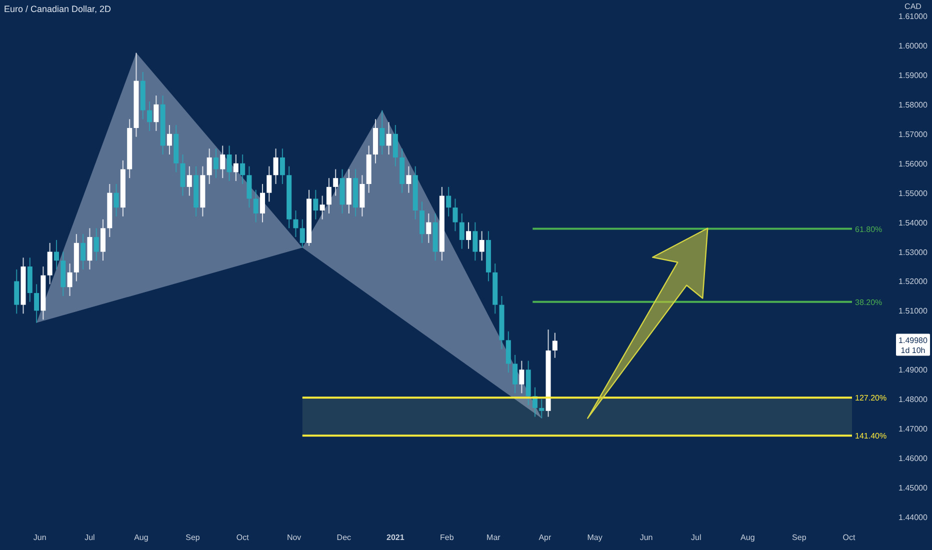  What do you see at coordinates (594, 537) in the screenshot?
I see `x-tick-label: May` at bounding box center [594, 537].